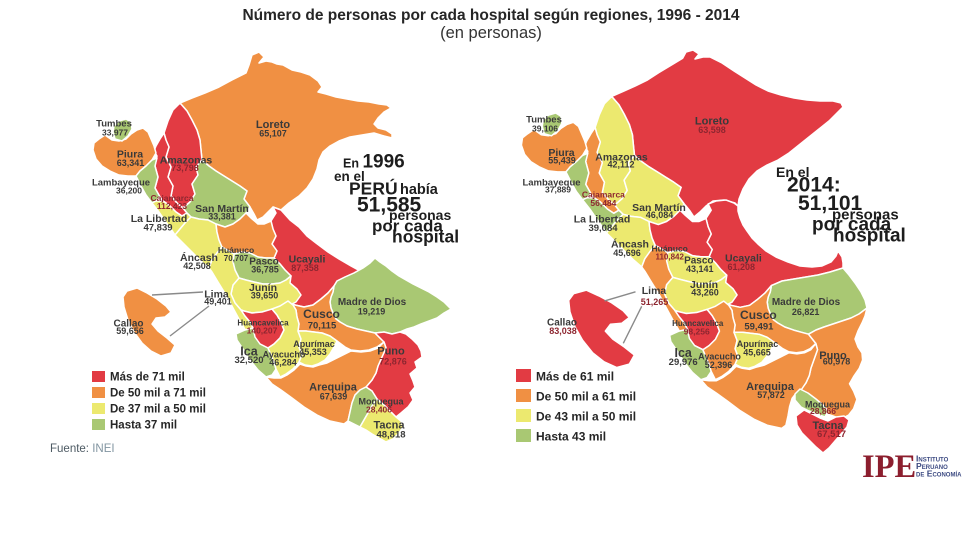 Image resolution: width=980 pixels, height=547 pixels. What do you see at coordinates (265, 296) in the screenshot?
I see `svg-text: 39,650` at bounding box center [265, 296].